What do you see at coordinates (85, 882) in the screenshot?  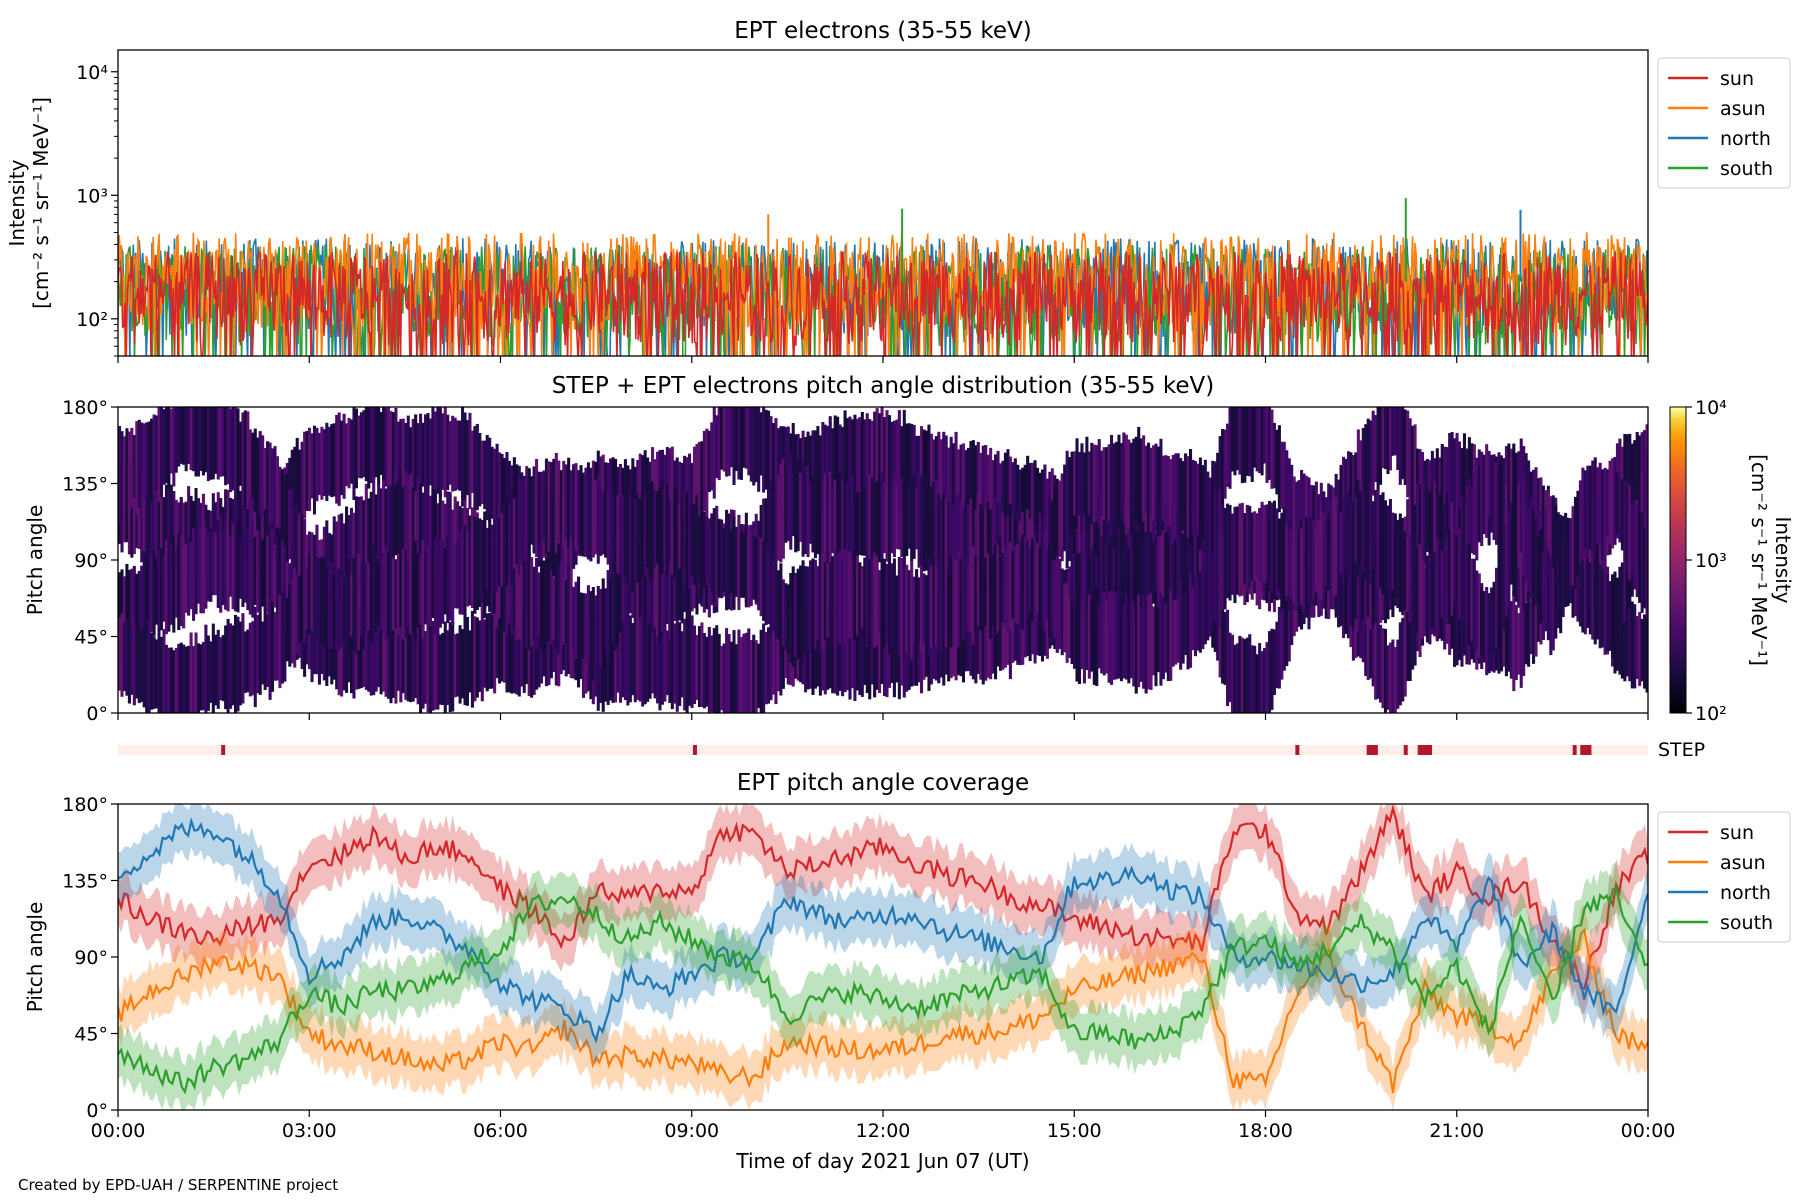 I see `panel4-ytick-label-3: 135°` at bounding box center [85, 882].